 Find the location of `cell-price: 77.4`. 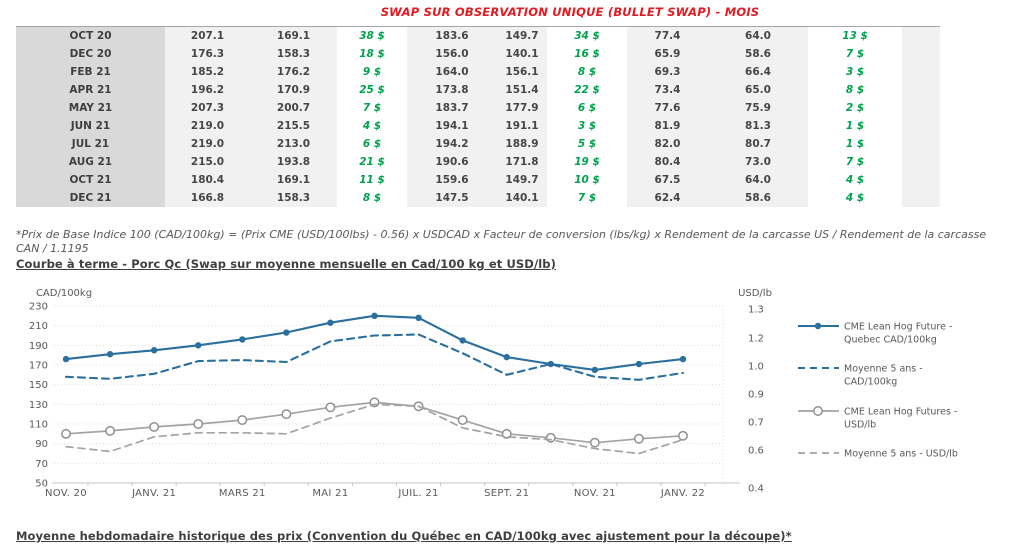

cell-price: 77.4 is located at coordinates (667, 36).